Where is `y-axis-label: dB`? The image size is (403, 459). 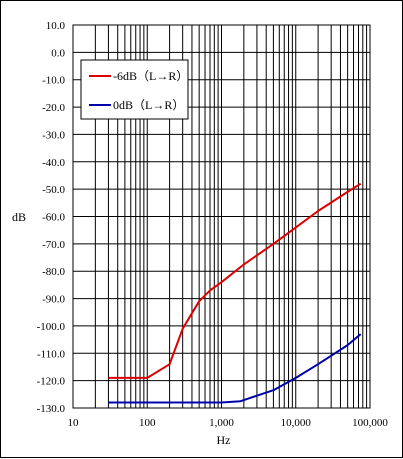 y-axis-label: dB is located at coordinates (19, 217).